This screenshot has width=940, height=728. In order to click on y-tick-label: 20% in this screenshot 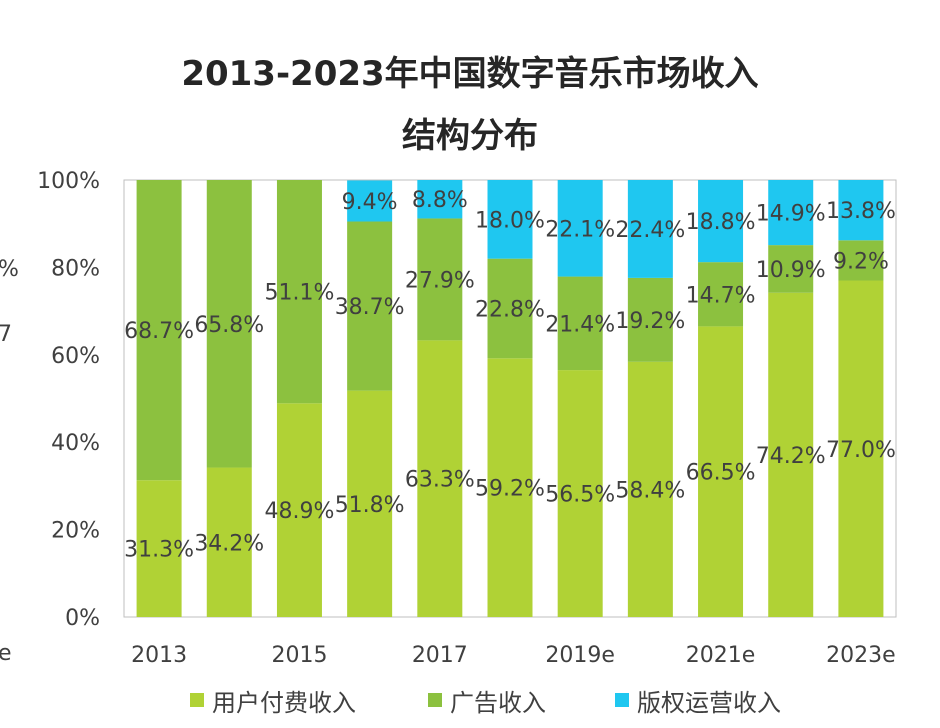, I will do `click(75, 531)`.